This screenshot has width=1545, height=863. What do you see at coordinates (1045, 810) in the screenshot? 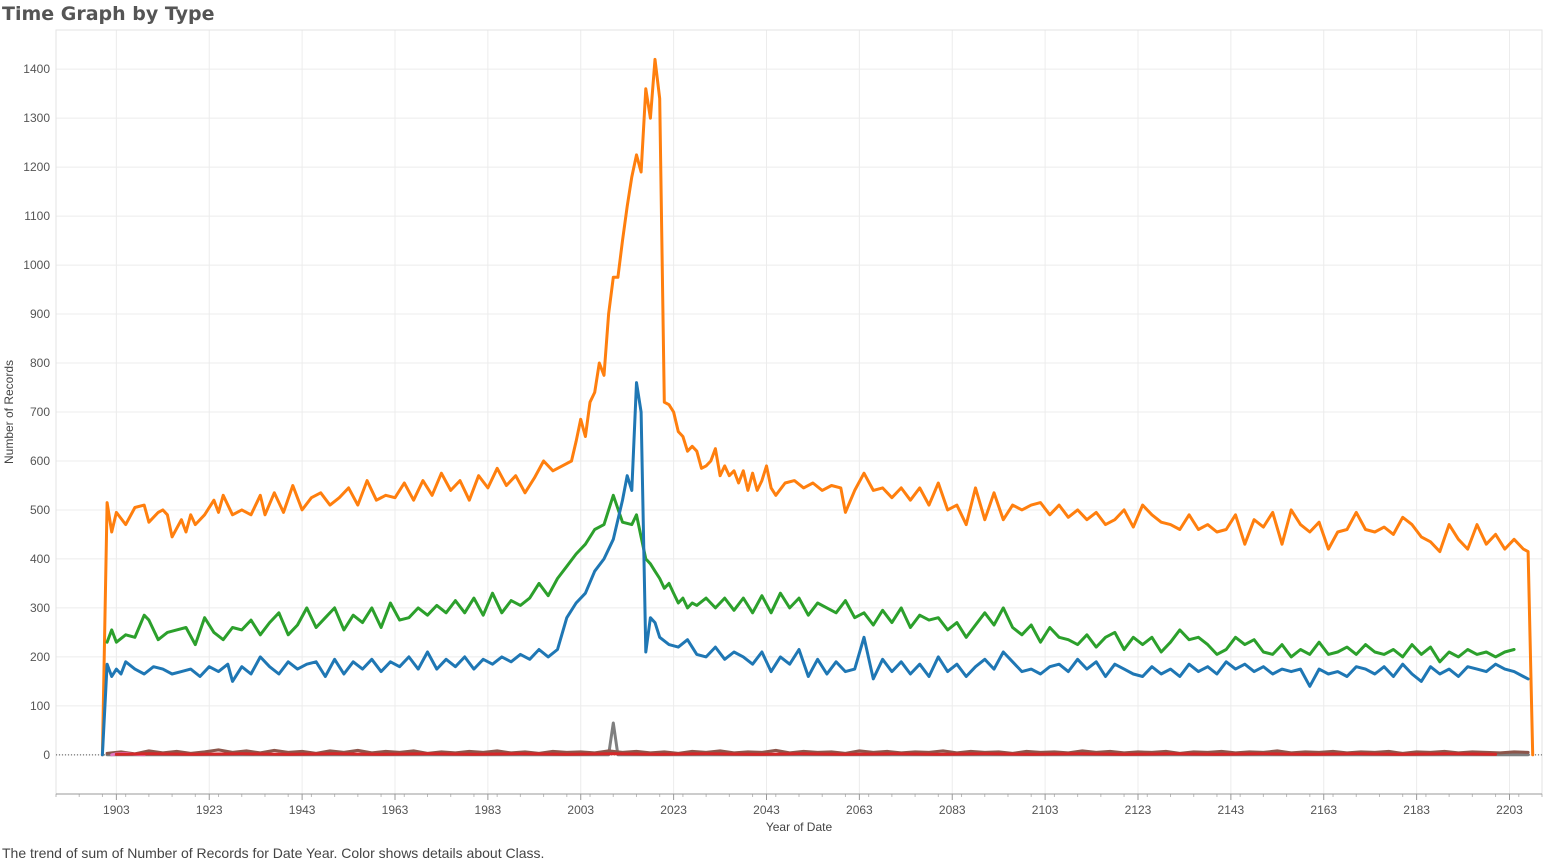
I see `x-tick-label: 2103` at bounding box center [1045, 810].